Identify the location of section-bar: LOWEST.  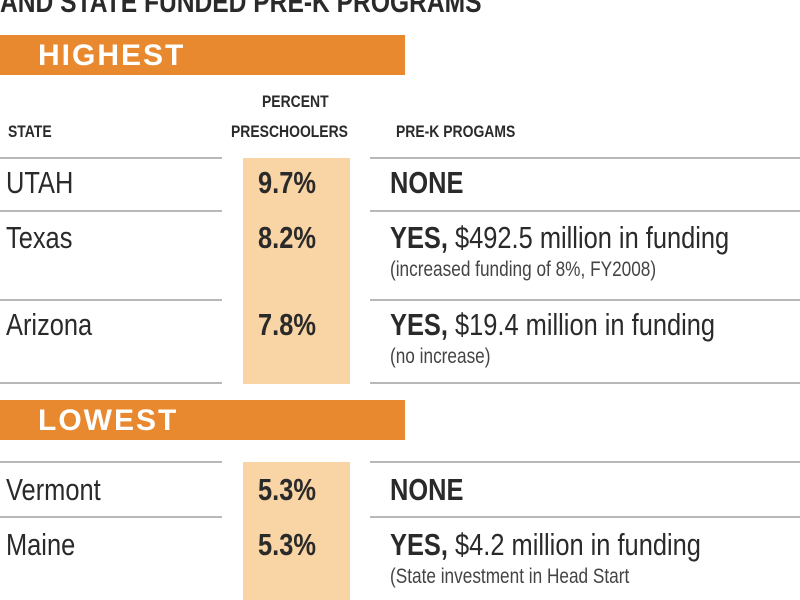
(202, 420).